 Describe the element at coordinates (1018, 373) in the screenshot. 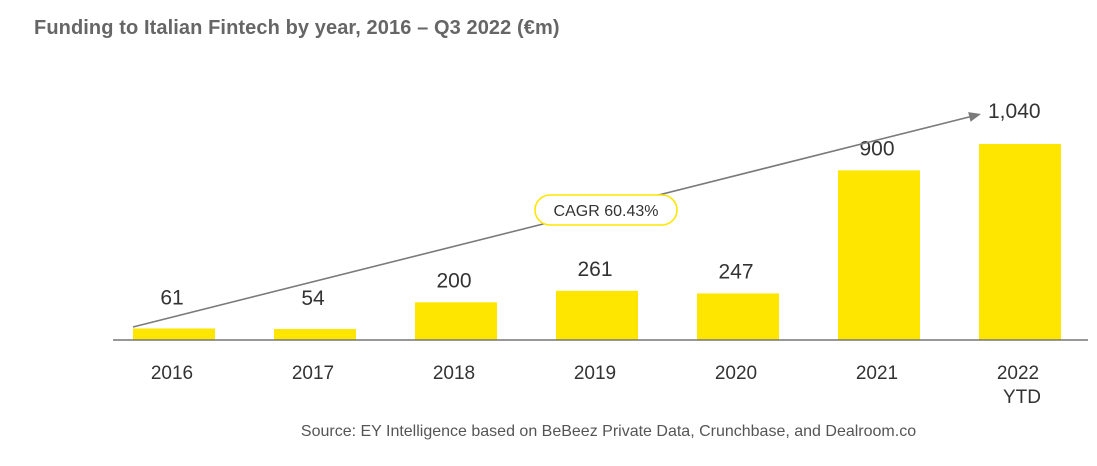

I see `x-tick-label-2022: 2022` at that location.